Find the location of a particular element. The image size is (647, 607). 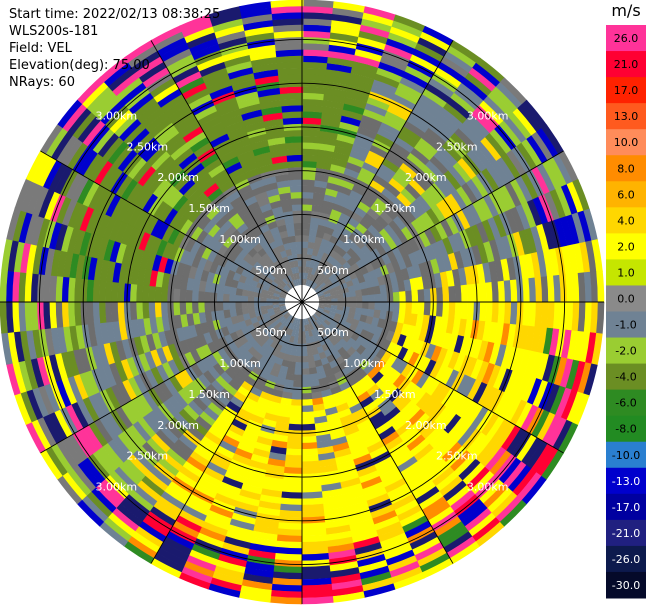

colorbar-tick-label: -26.0 is located at coordinates (626, 559).